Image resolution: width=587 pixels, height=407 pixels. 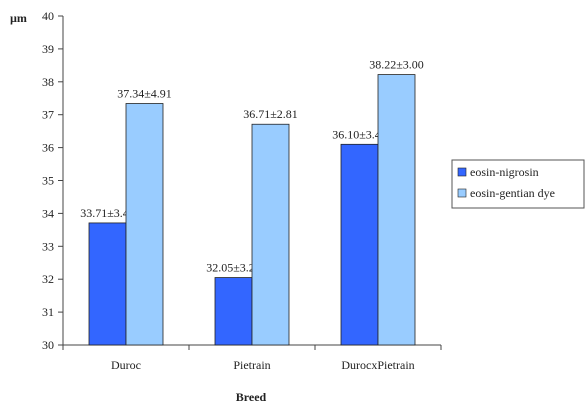 What do you see at coordinates (270, 114) in the screenshot?
I see `data-label: 36.71±2.81` at bounding box center [270, 114].